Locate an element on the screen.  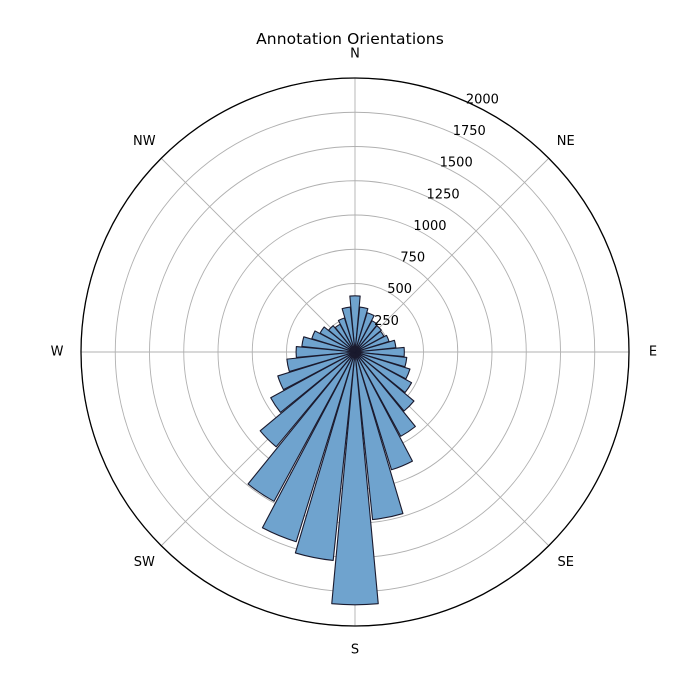
radial-tick-1500: 1500 is located at coordinates (456, 163).